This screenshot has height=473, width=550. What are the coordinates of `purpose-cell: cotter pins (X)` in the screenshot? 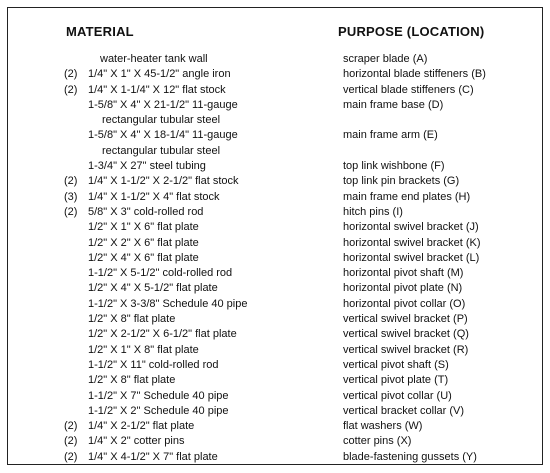 It's located at (377, 441).